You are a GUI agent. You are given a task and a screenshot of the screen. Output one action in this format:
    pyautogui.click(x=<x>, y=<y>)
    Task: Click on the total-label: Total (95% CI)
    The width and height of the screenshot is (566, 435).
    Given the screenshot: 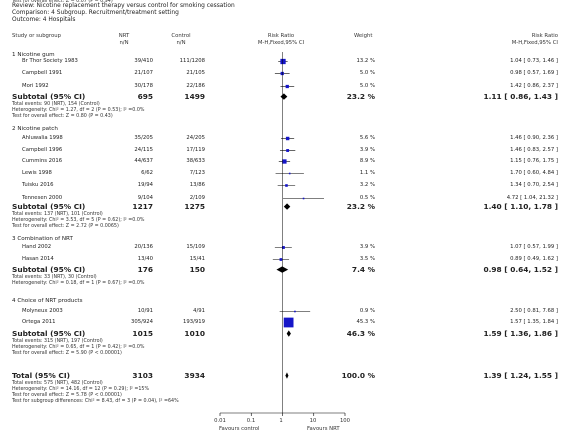 What is the action you would take?
    pyautogui.click(x=41, y=375)
    